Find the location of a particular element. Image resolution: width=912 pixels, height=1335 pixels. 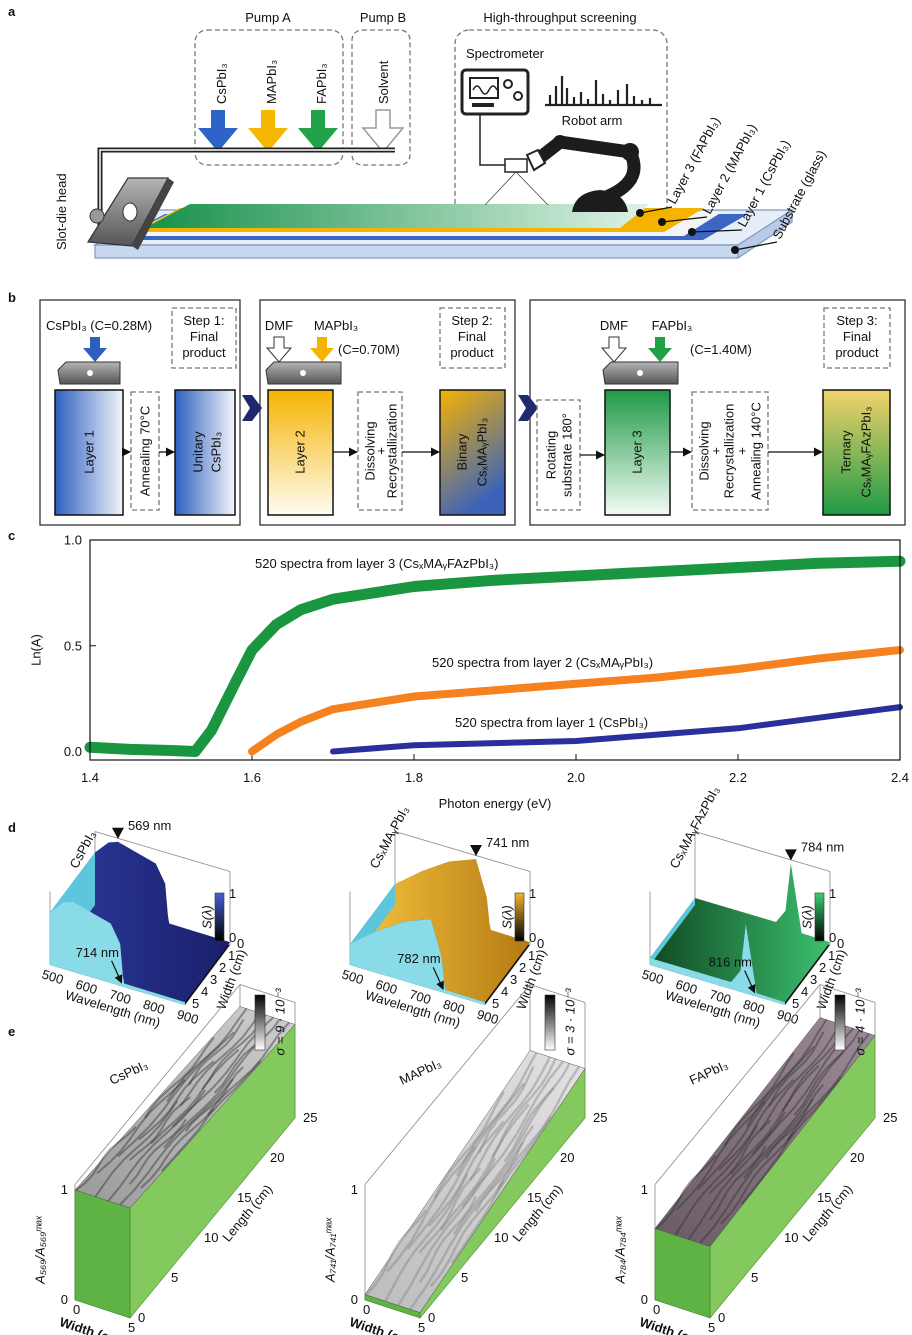

axis-label: A₅₆₉/A₅₆₉ᵐᵃˣ is located at coordinates (40, 1250).